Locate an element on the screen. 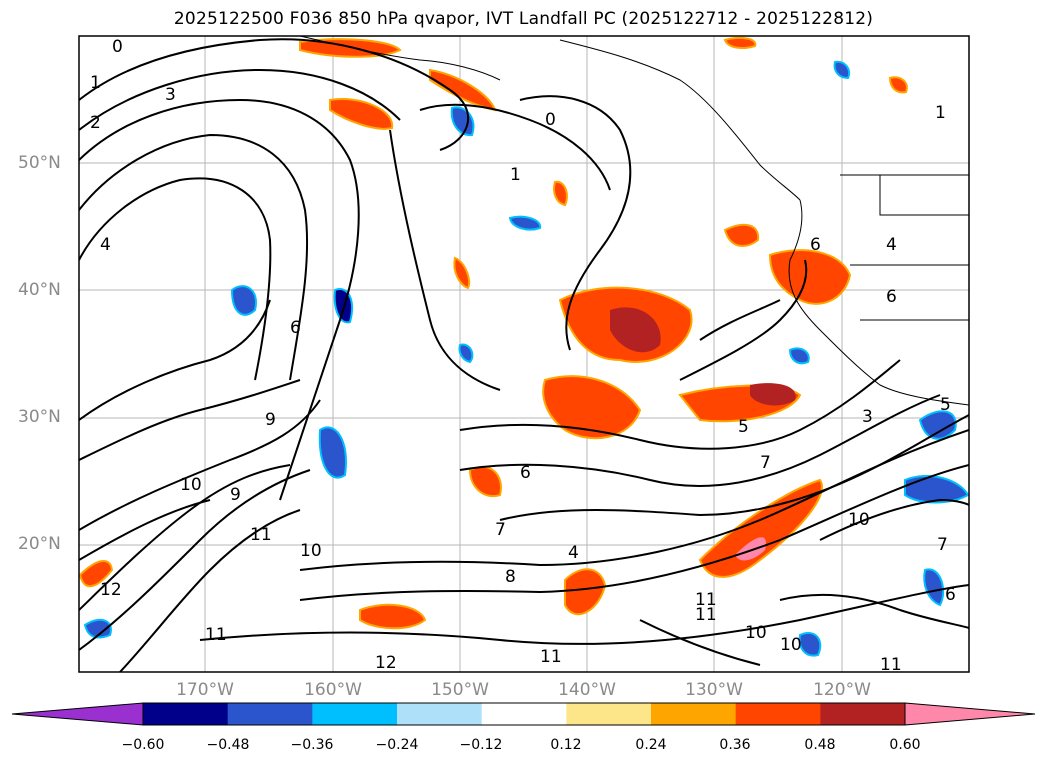 This screenshot has height=765, width=1047. colorbar-tick: 0.60 is located at coordinates (905, 745).